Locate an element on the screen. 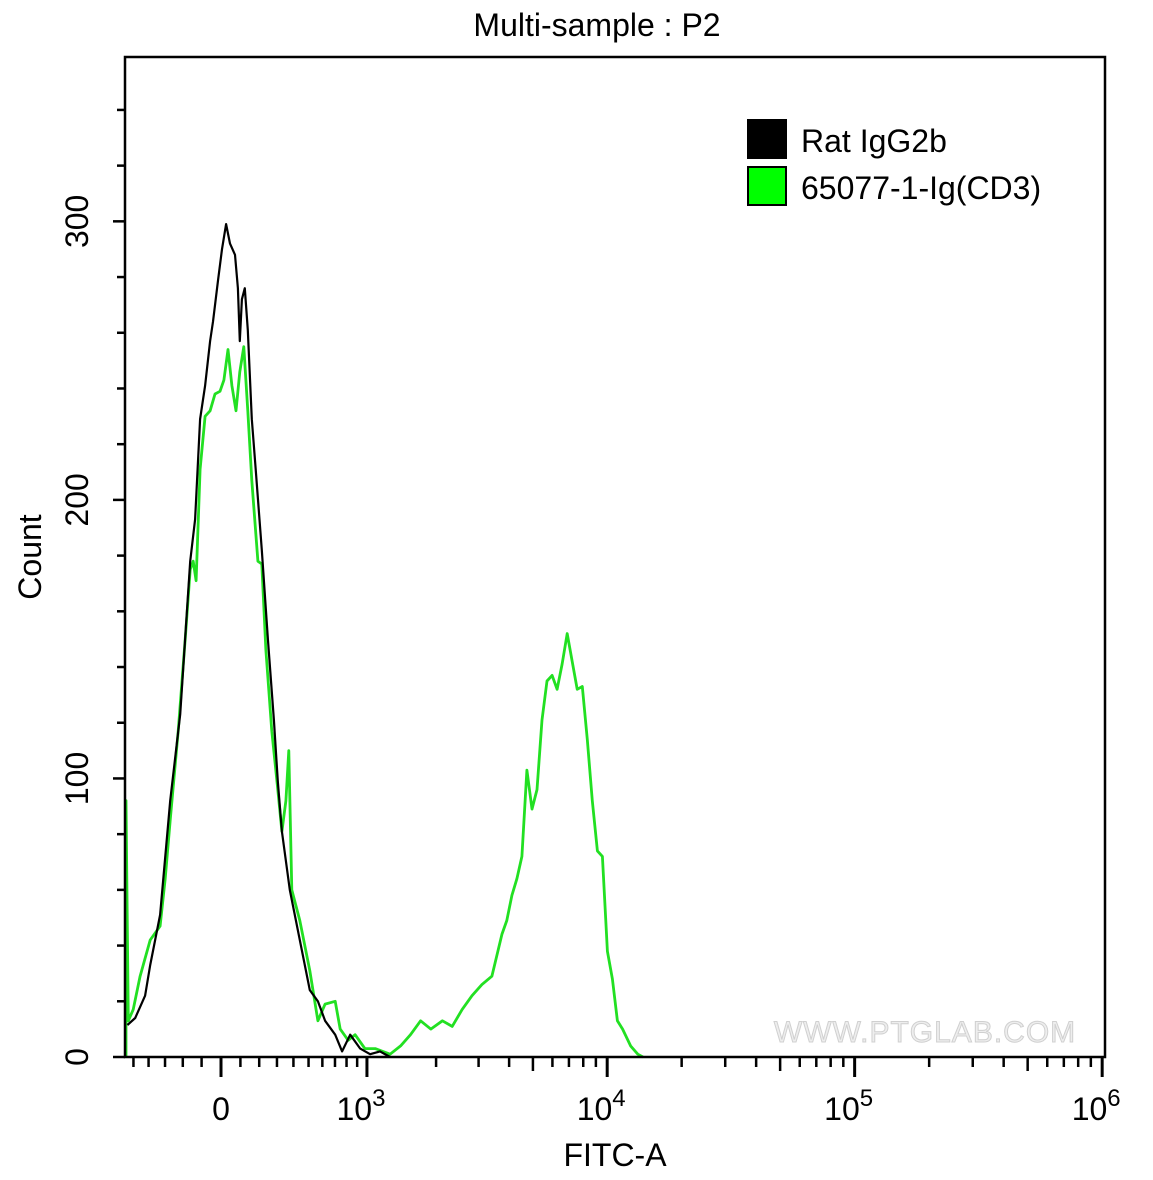 The width and height of the screenshot is (1153, 1180). x-axis-label: FITC-A is located at coordinates (615, 1155).